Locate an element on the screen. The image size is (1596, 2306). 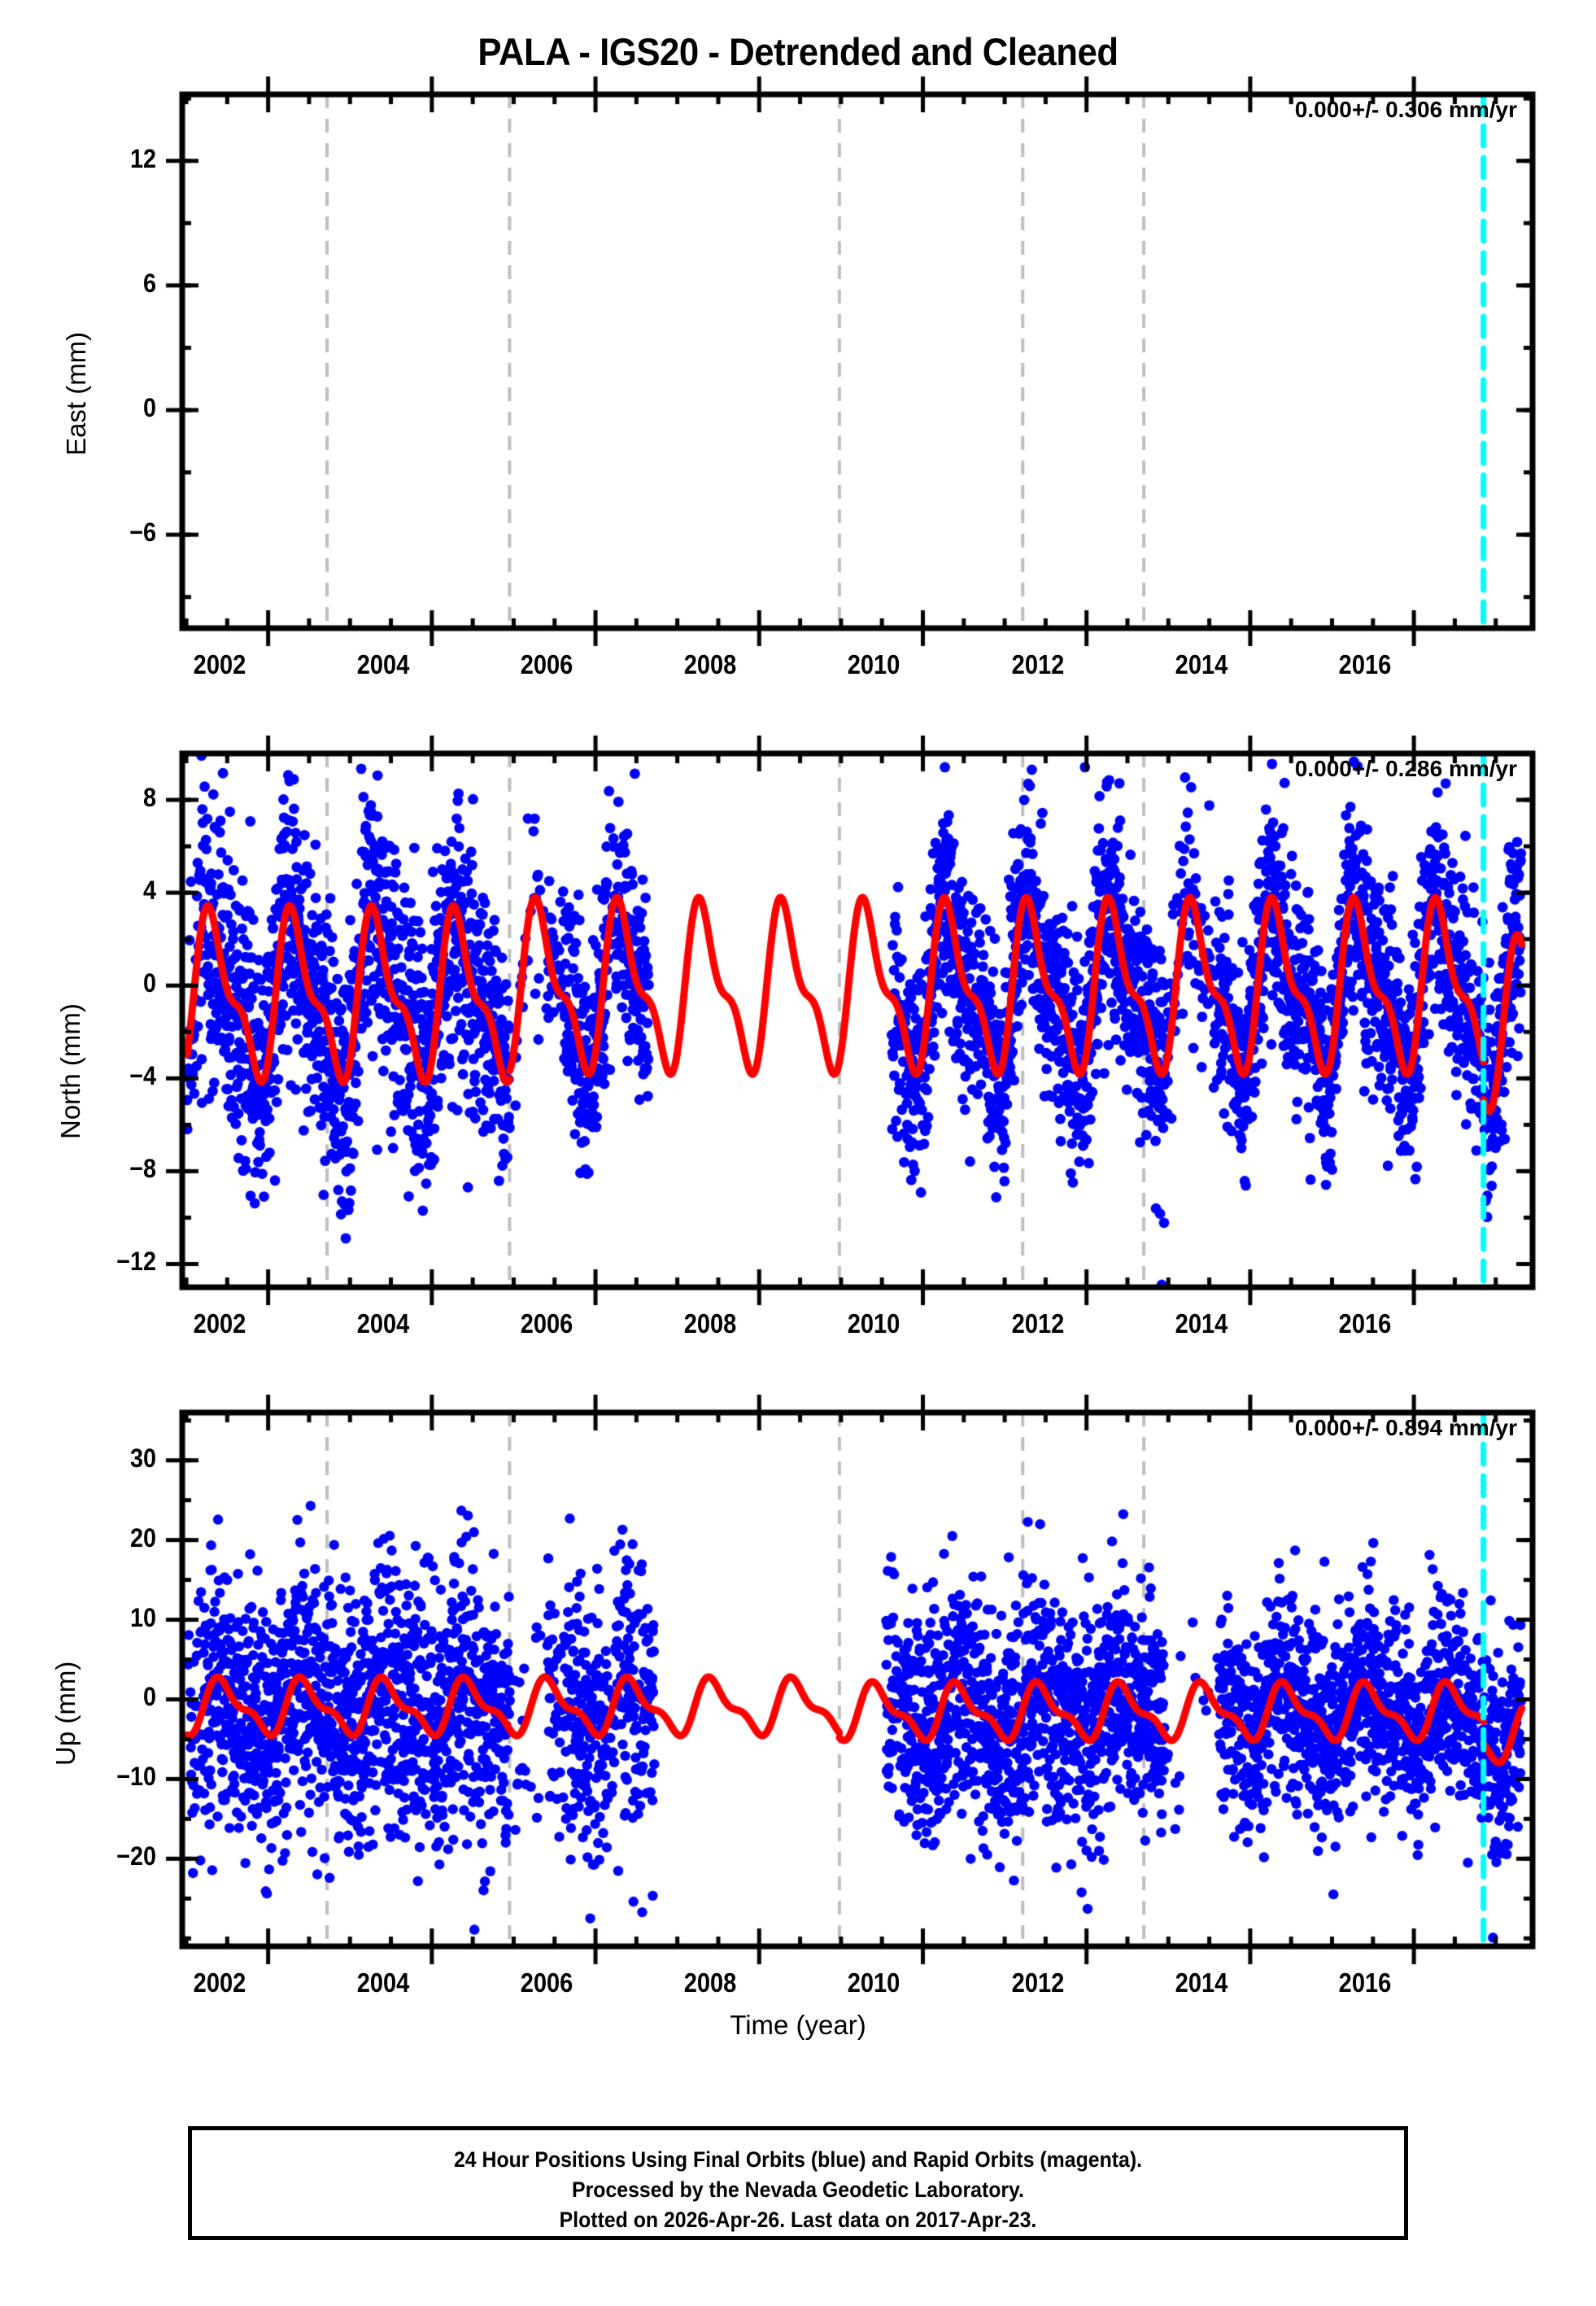
y-tick-label-up-0: 0 is located at coordinates (149, 1697).